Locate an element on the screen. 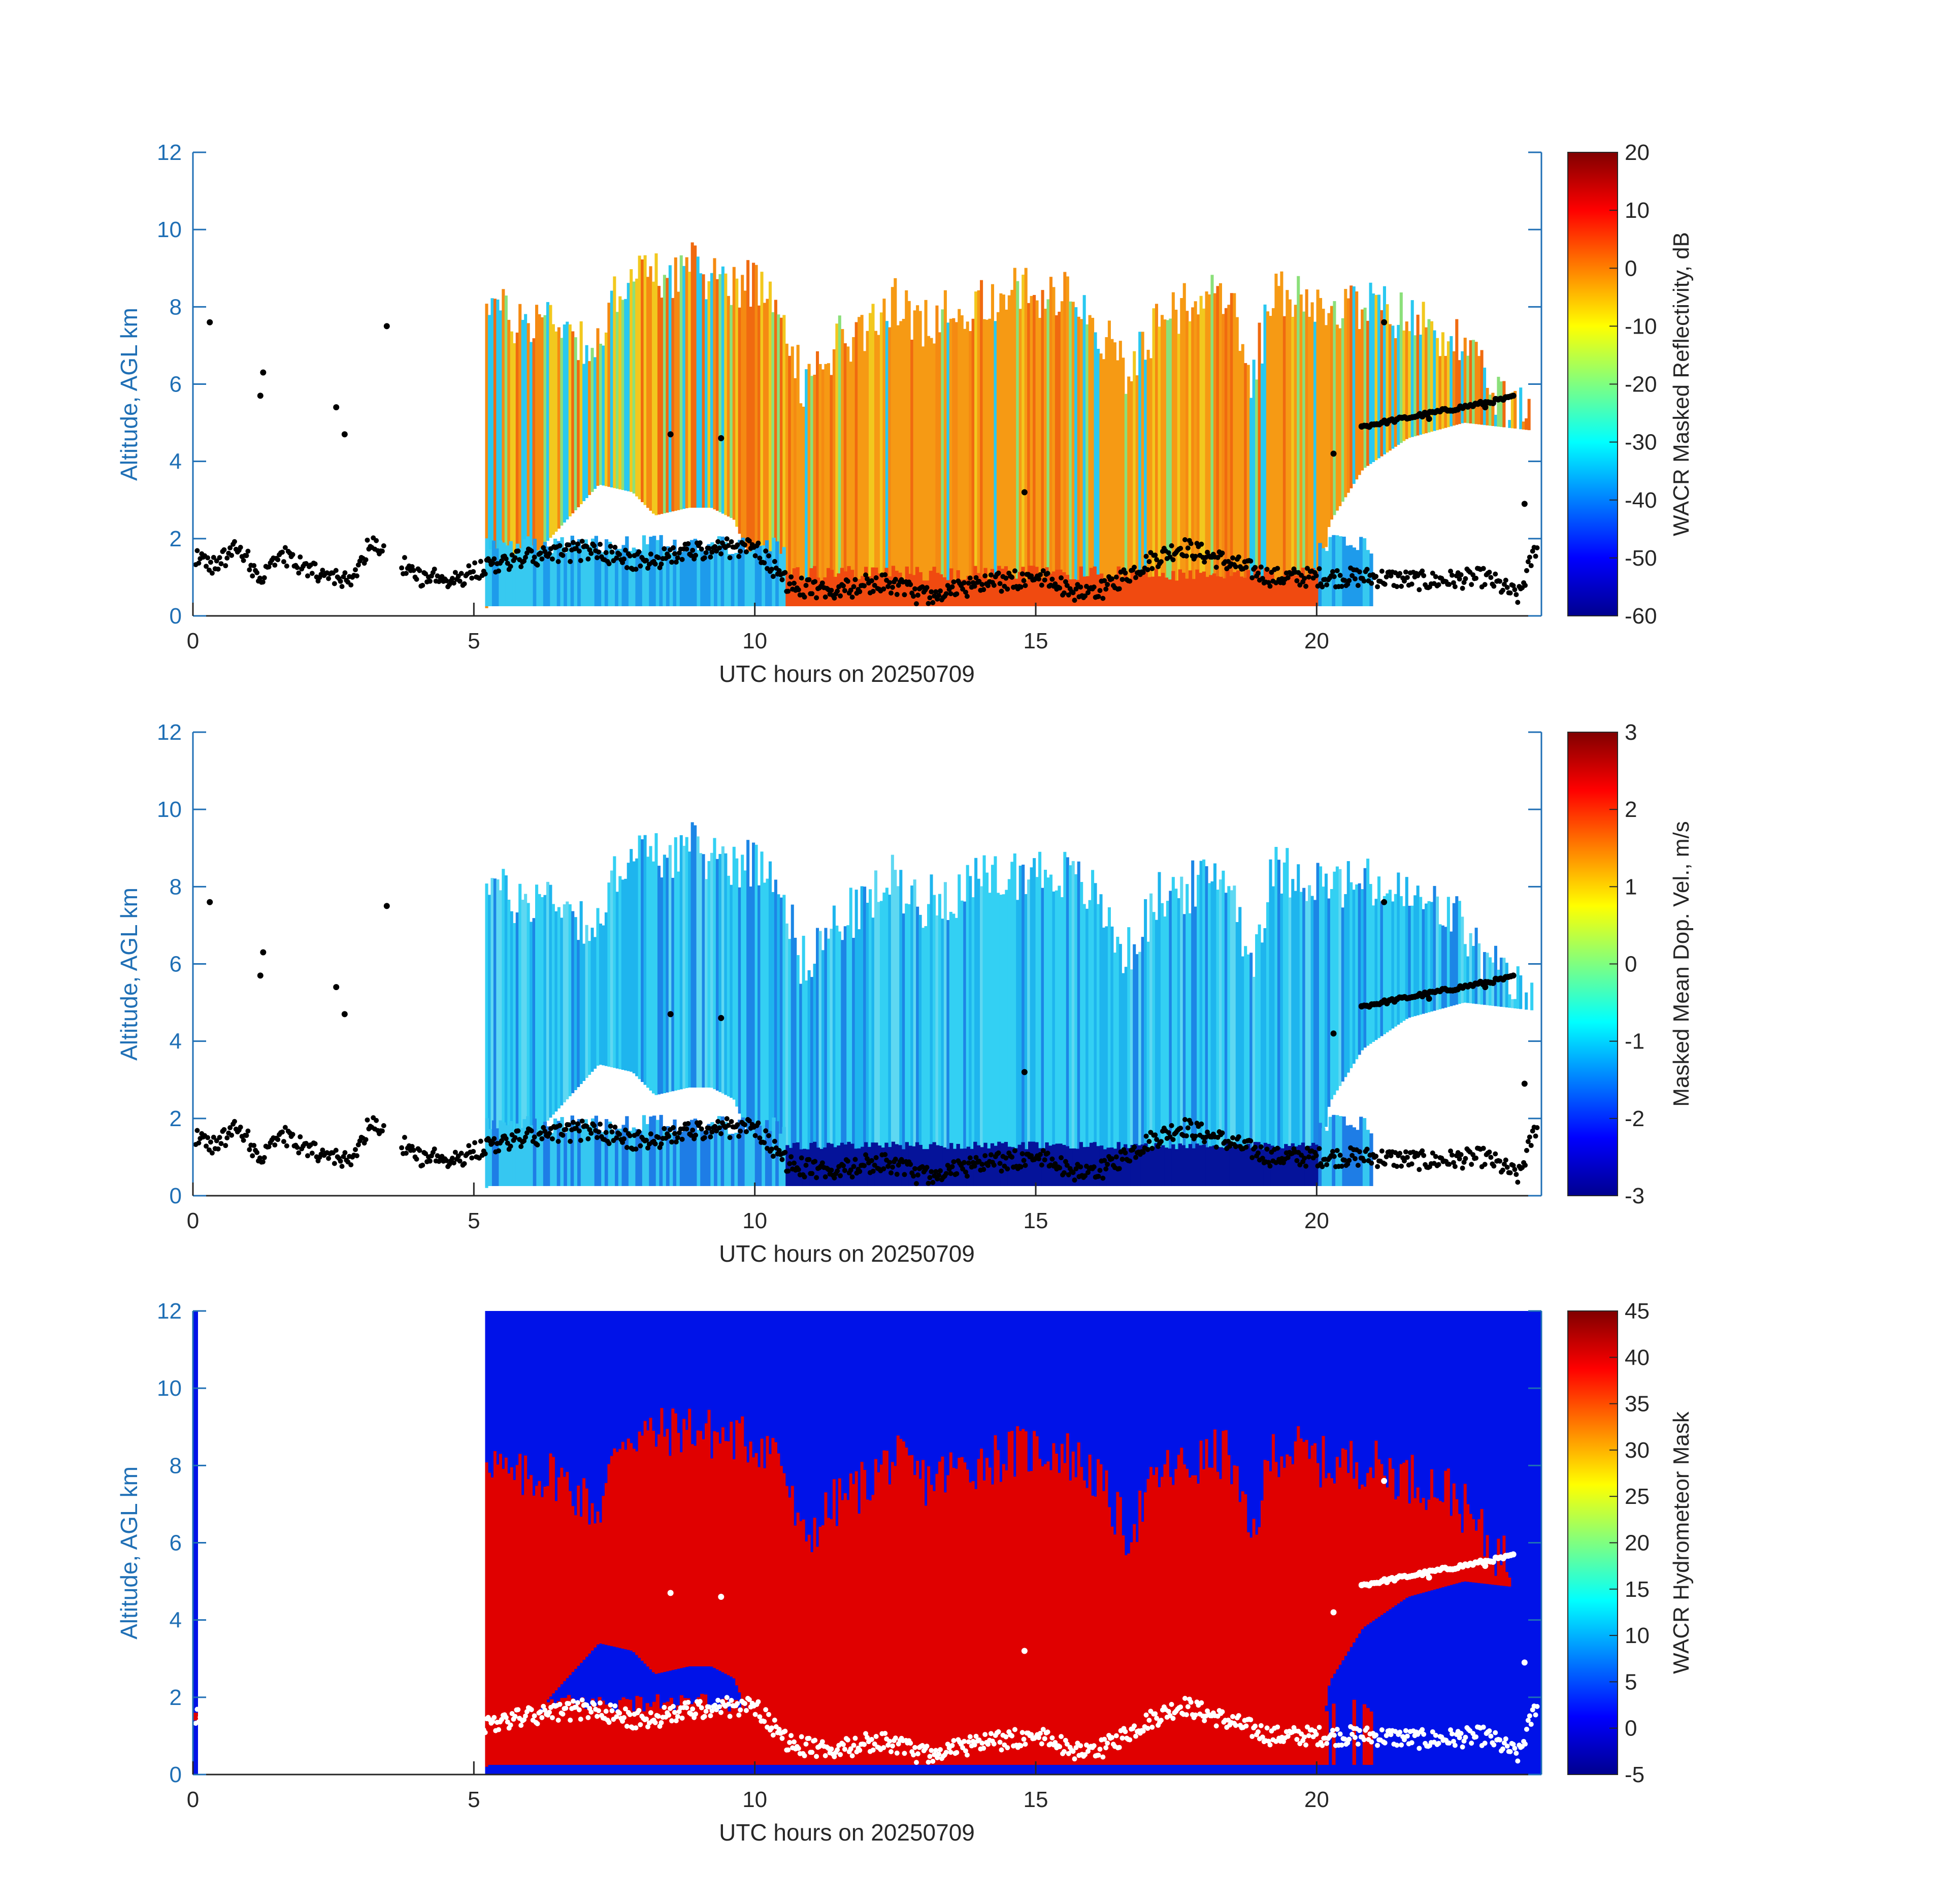 The image size is (1942, 1904). y-tick-label: 0 is located at coordinates (176, 1775).